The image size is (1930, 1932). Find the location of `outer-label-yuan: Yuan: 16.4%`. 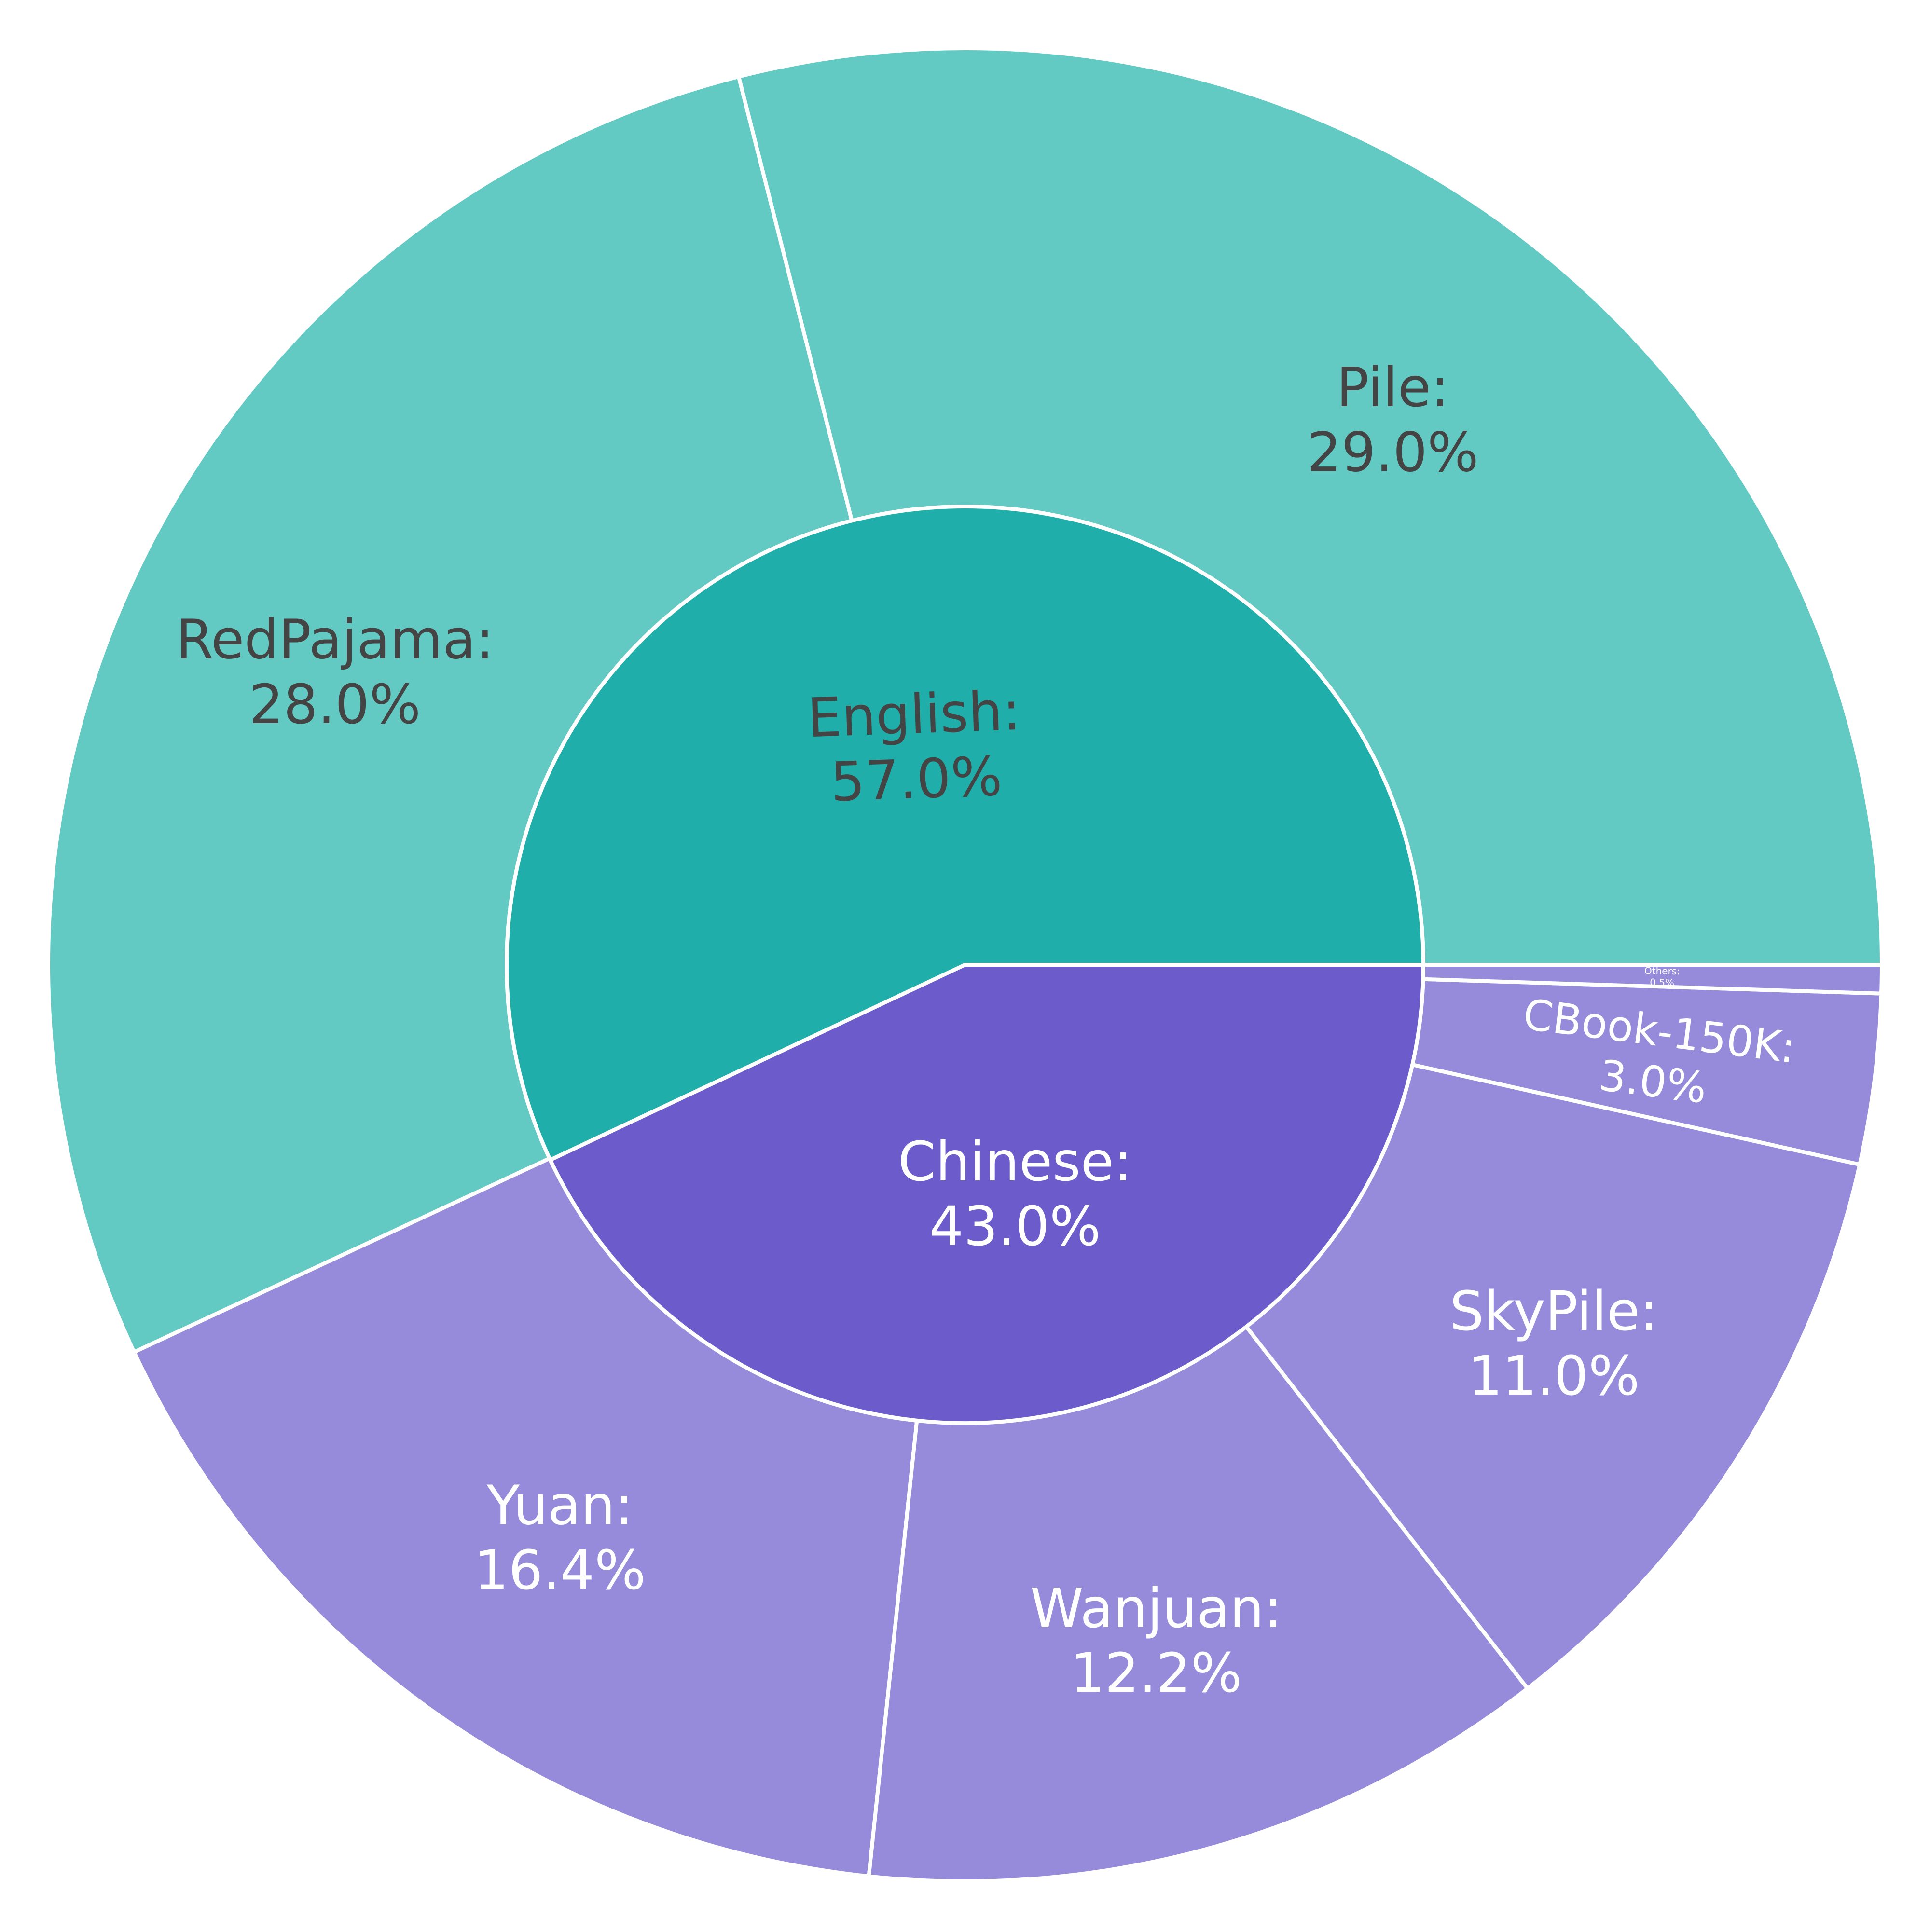

outer-label-yuan: Yuan: 16.4% is located at coordinates (560, 1538).